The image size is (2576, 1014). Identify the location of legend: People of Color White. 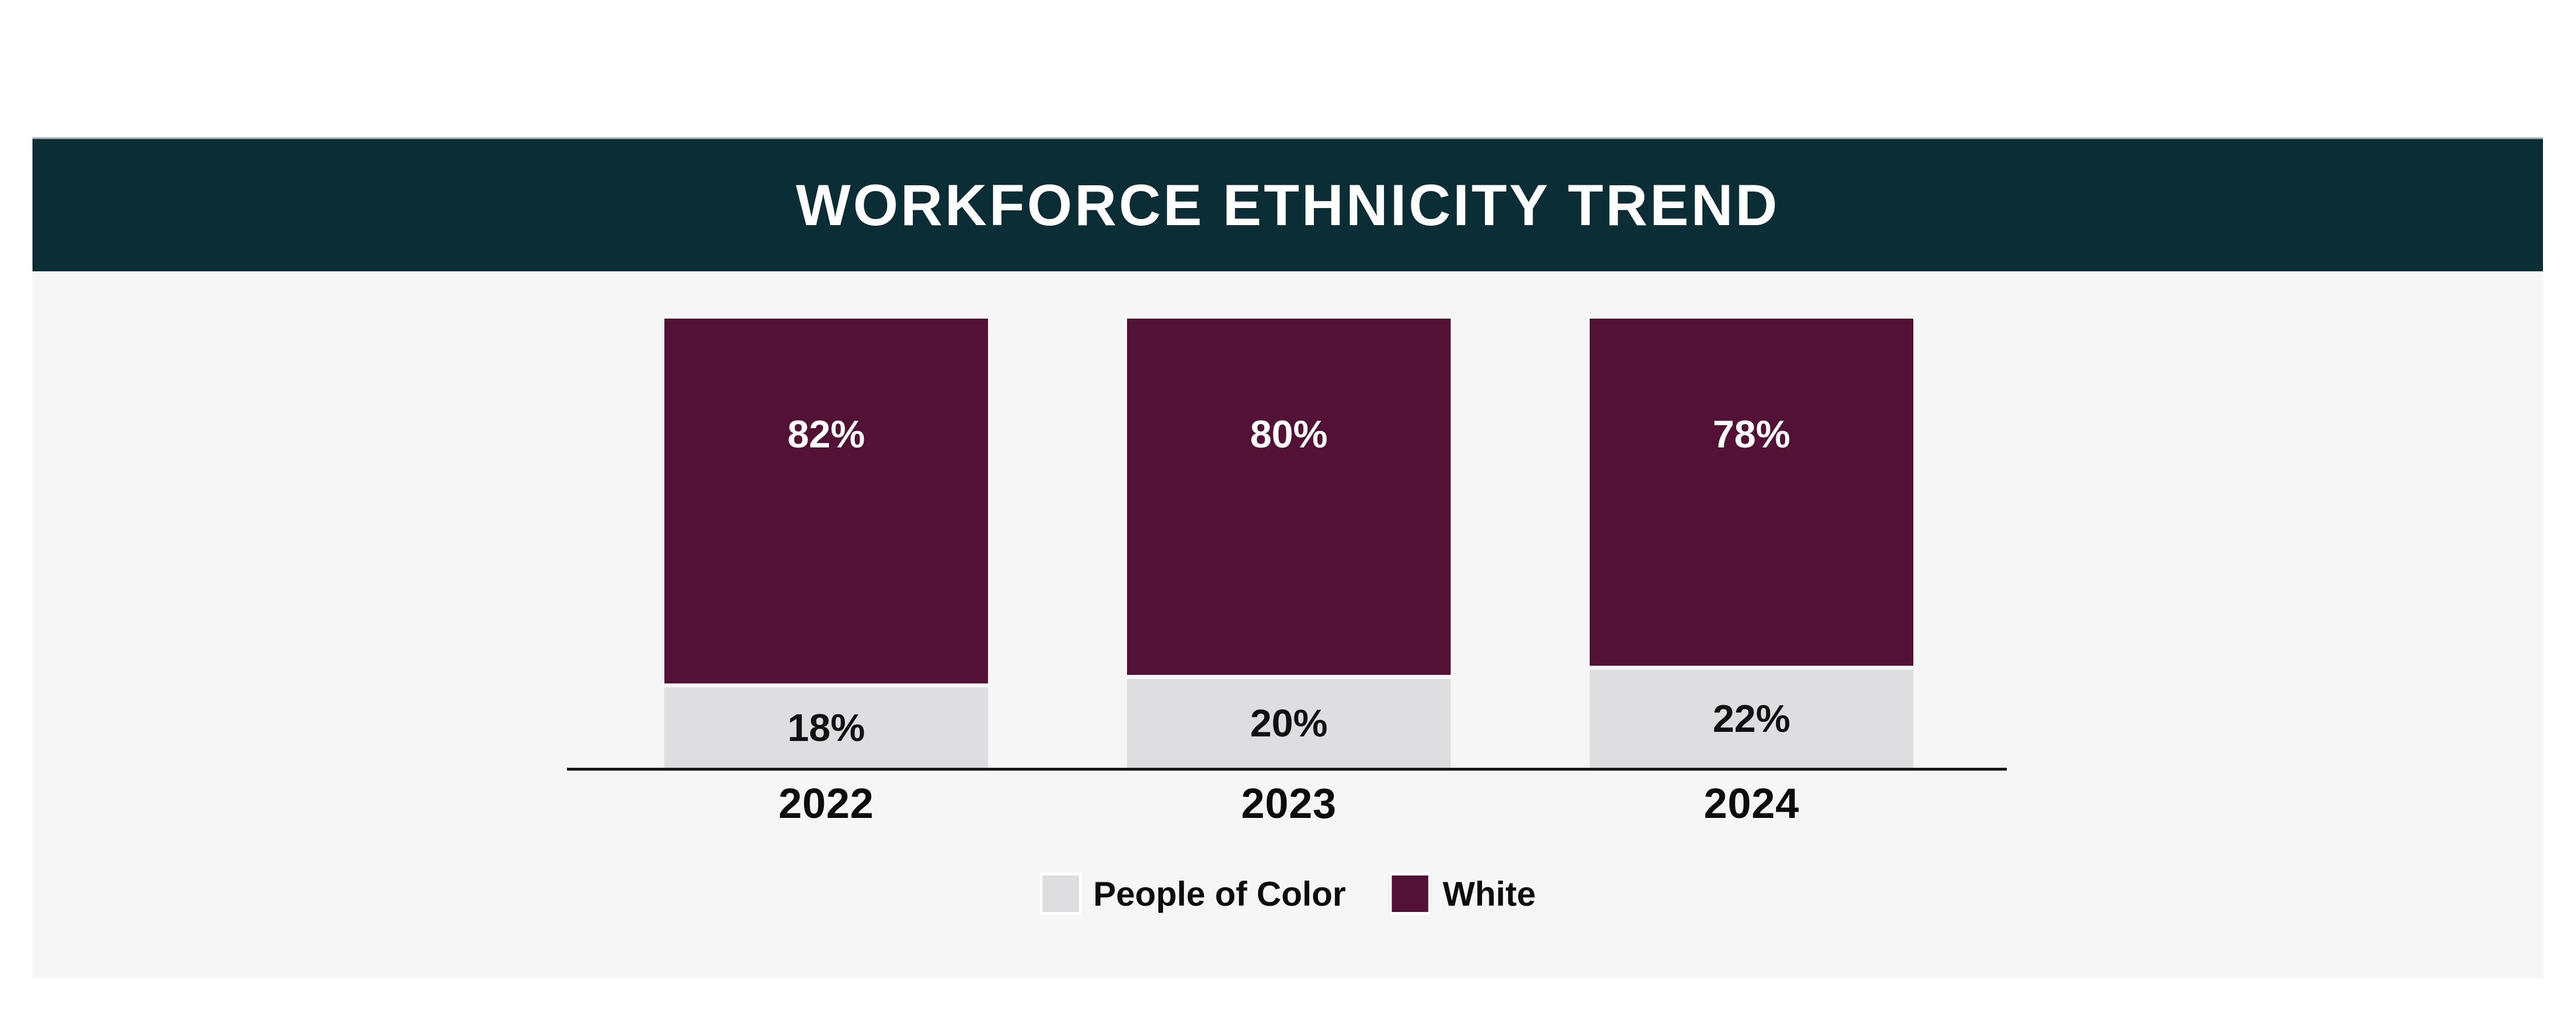
(1287, 894).